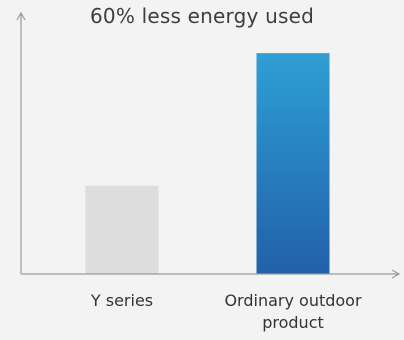 The image size is (404, 340). What do you see at coordinates (21, 16) in the screenshot?
I see `y-axis-arrow` at bounding box center [21, 16].